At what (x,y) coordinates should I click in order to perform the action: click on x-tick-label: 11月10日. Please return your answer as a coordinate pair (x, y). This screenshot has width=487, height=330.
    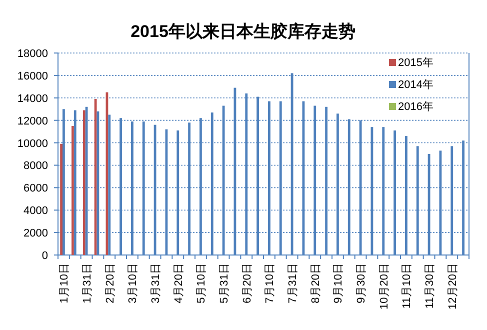
    Looking at the image, I should click on (407, 286).